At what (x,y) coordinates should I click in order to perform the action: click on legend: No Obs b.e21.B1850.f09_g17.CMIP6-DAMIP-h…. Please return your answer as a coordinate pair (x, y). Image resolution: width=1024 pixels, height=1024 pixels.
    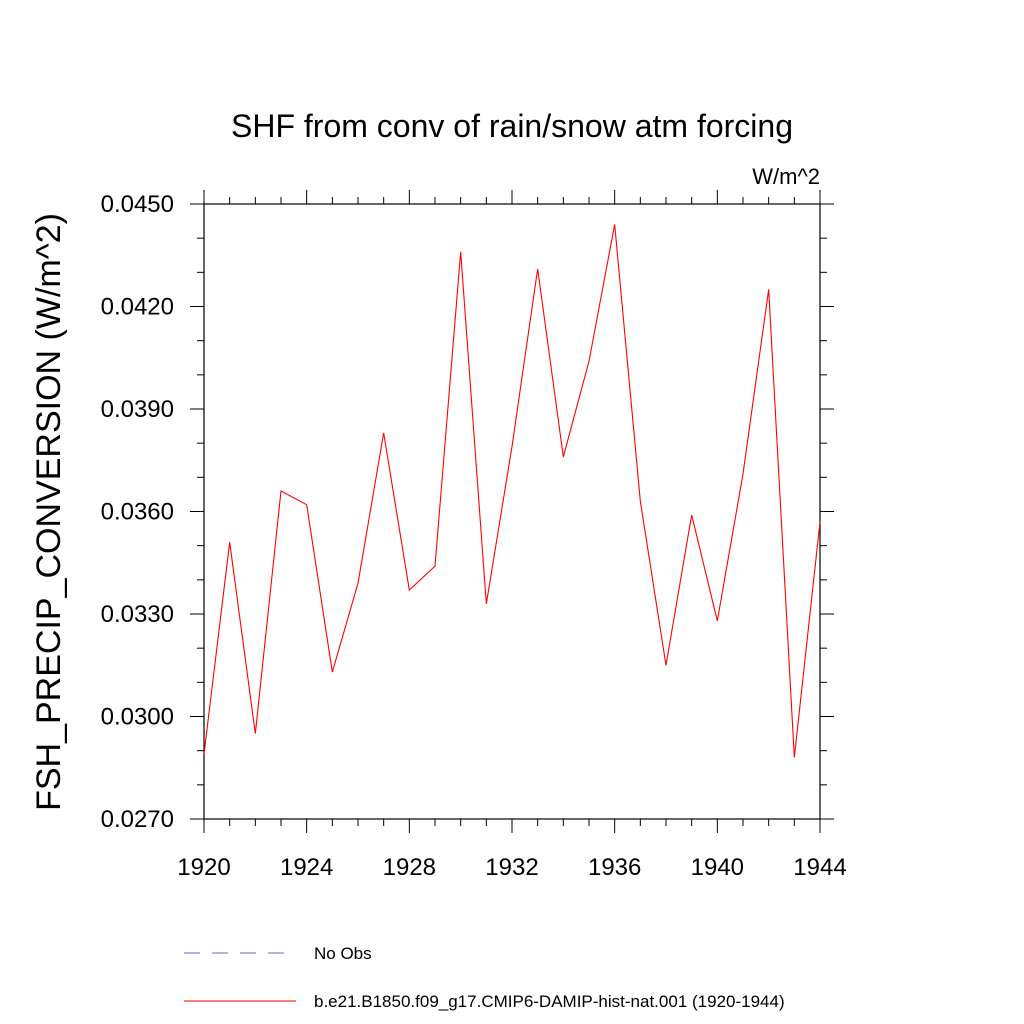
    Looking at the image, I should click on (484, 977).